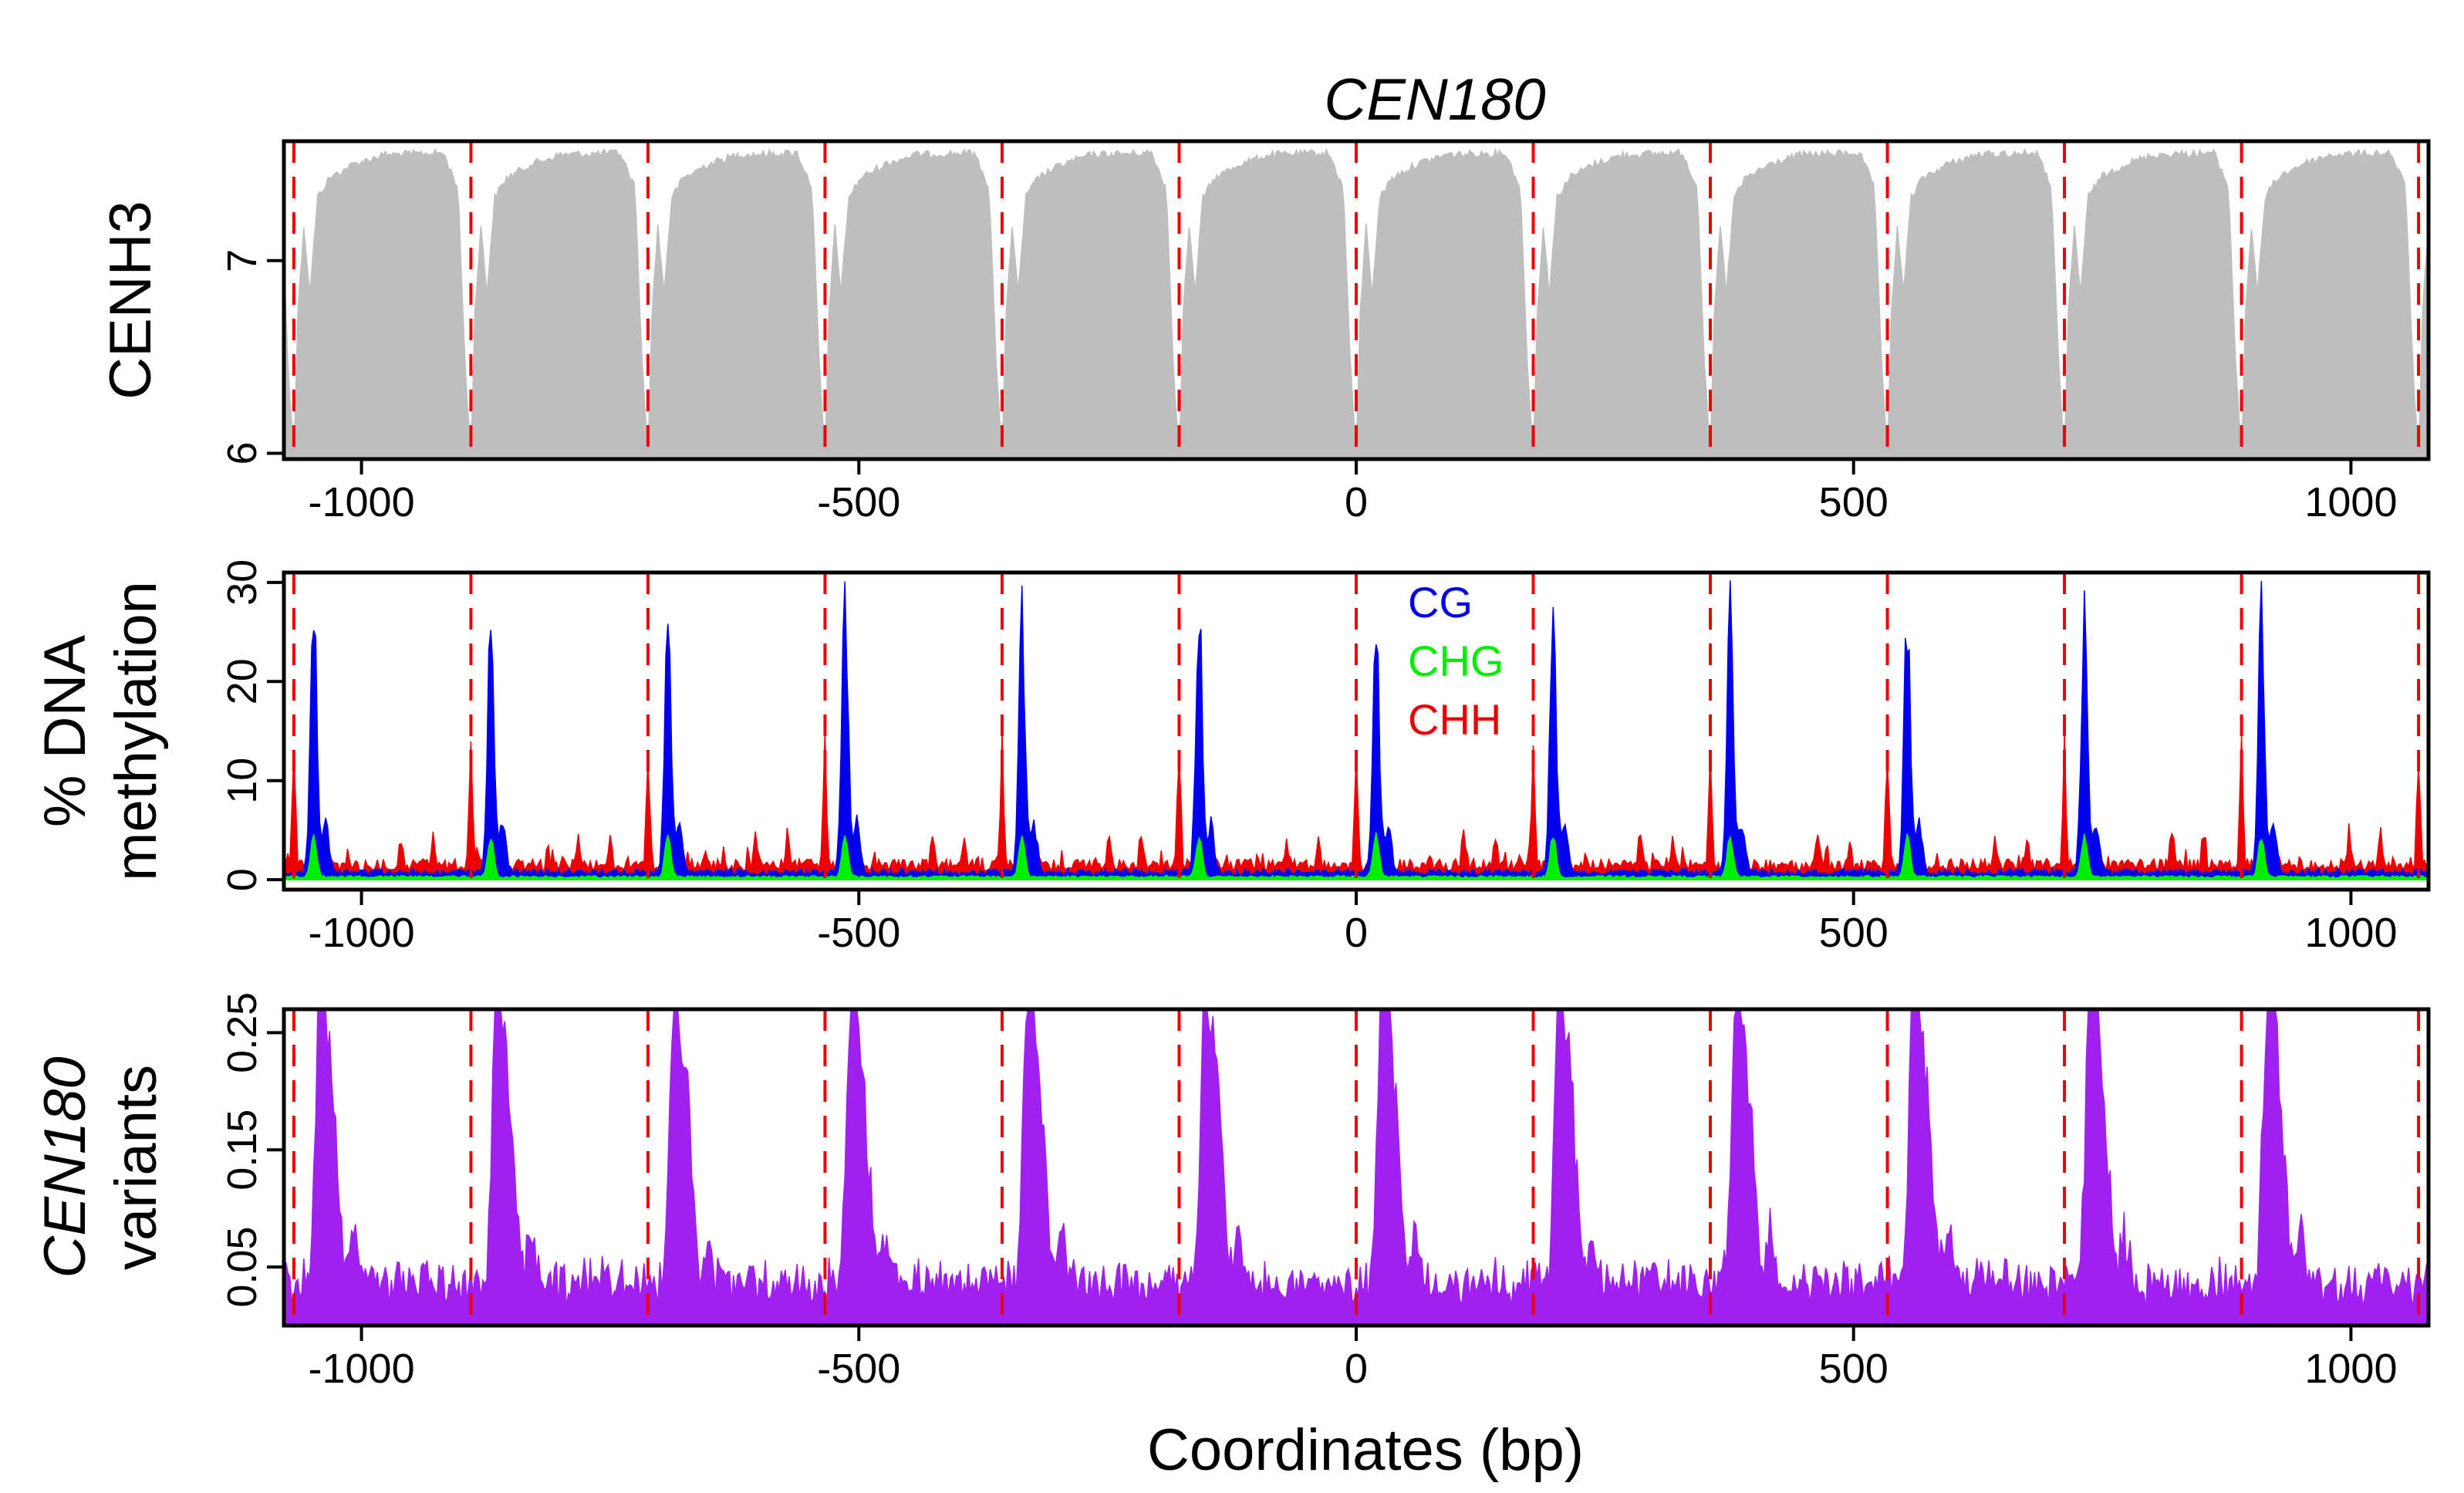  What do you see at coordinates (1366, 1450) in the screenshot?
I see `x-axis-title: Coordinates (bp)` at bounding box center [1366, 1450].